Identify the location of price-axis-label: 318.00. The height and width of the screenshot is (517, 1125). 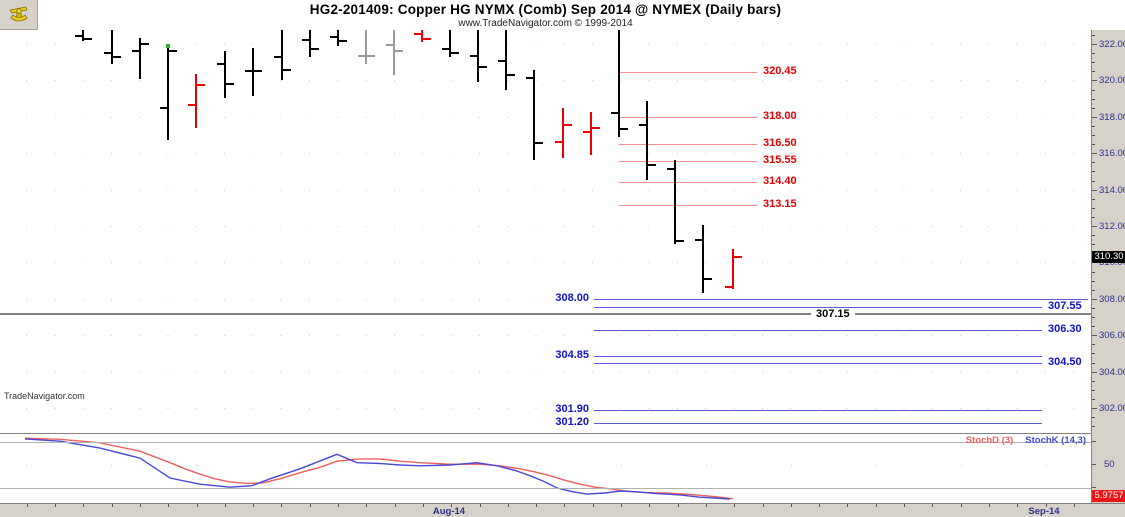
(1112, 117).